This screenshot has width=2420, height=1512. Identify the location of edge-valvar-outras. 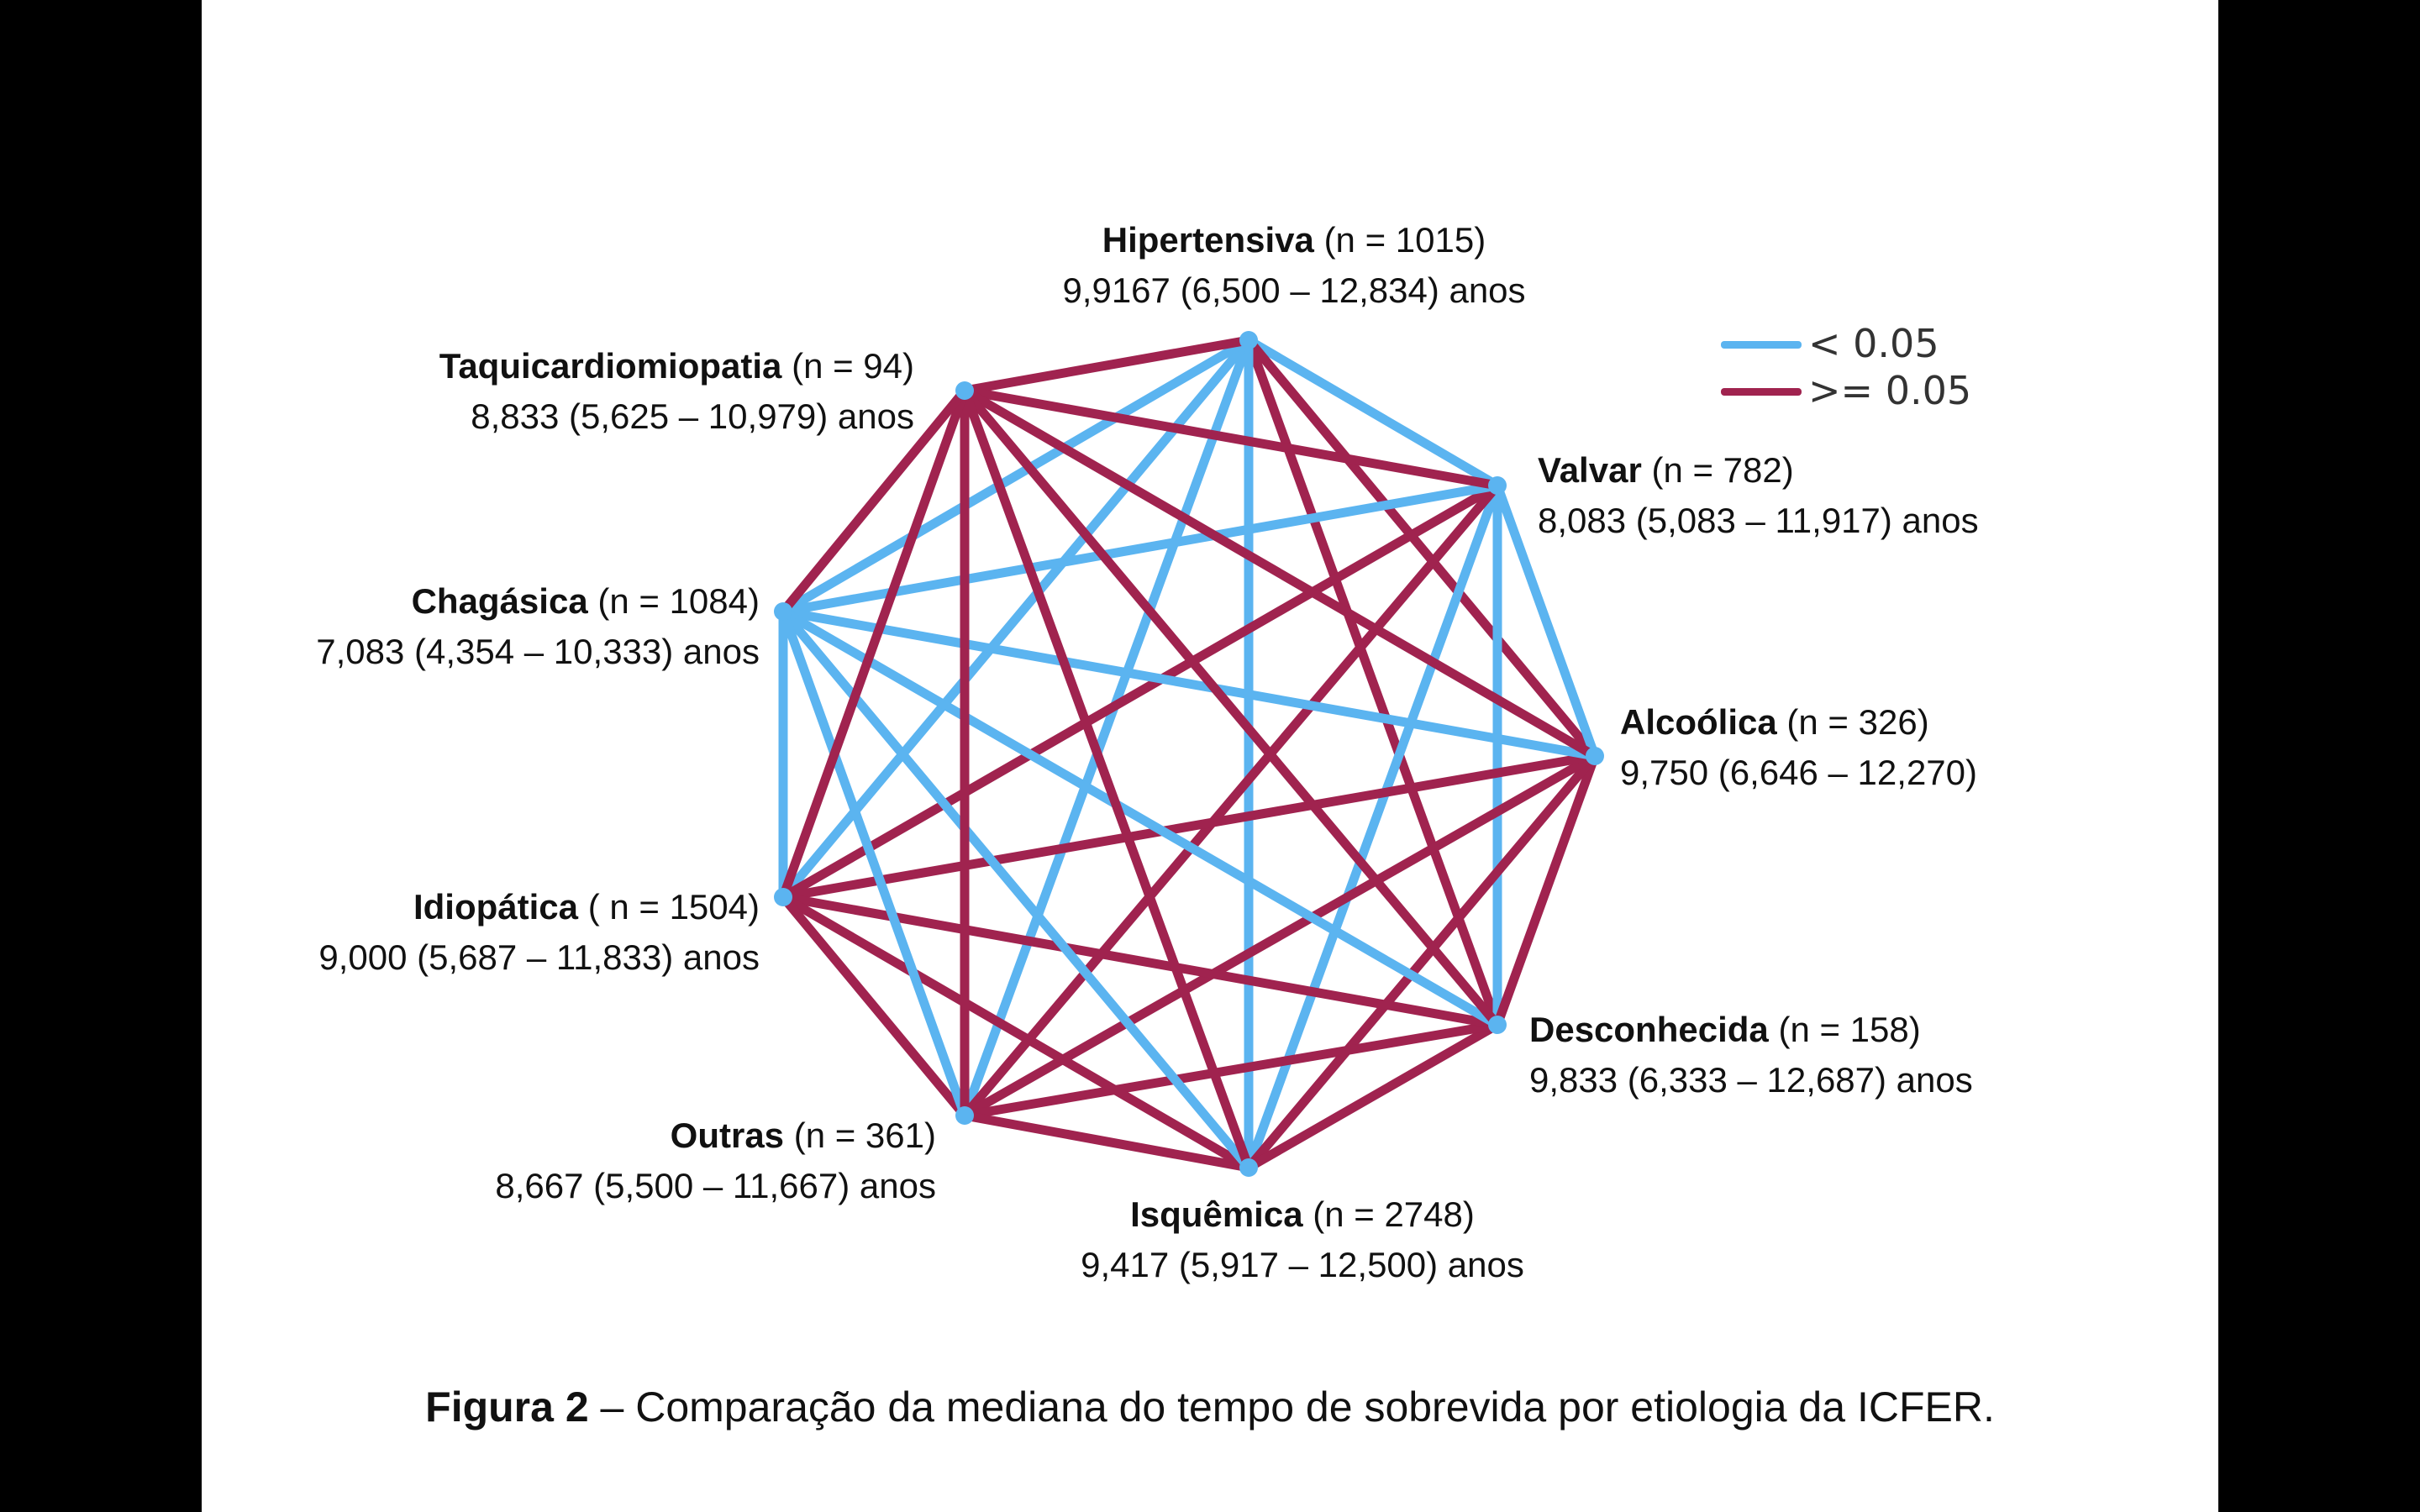
(1231, 800).